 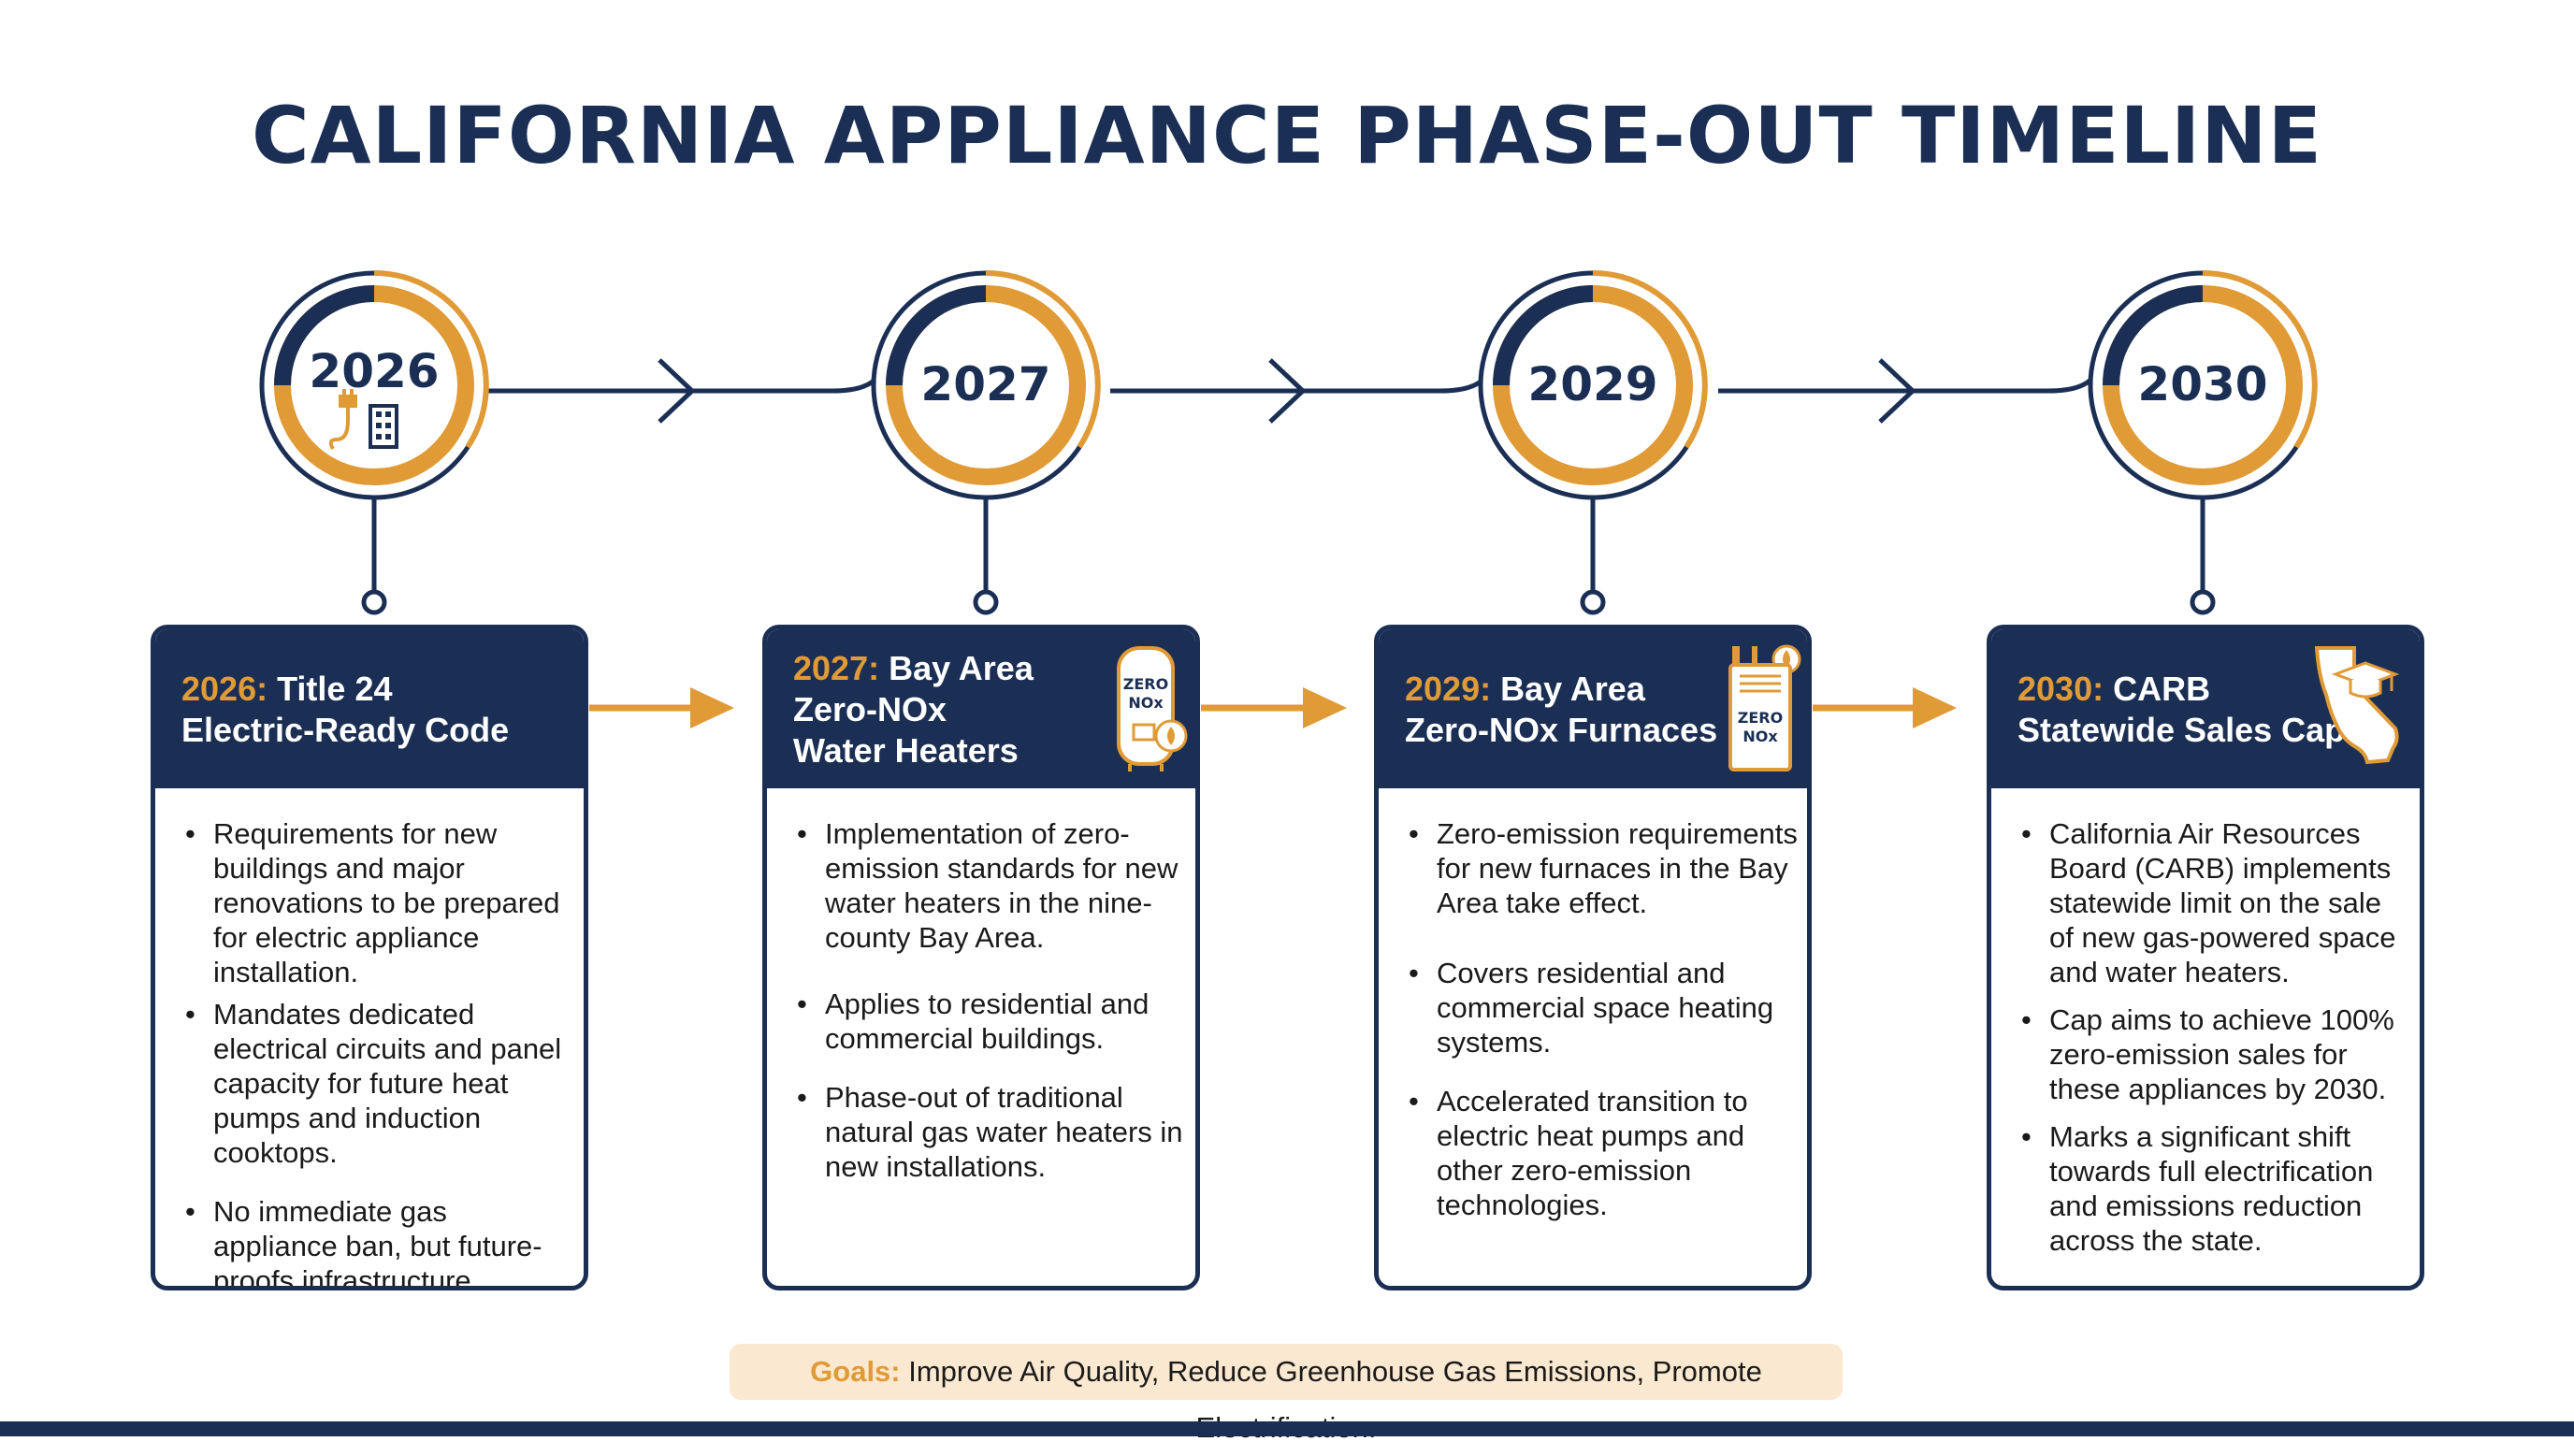 I want to click on card-year: 2030:, so click(x=2060, y=689).